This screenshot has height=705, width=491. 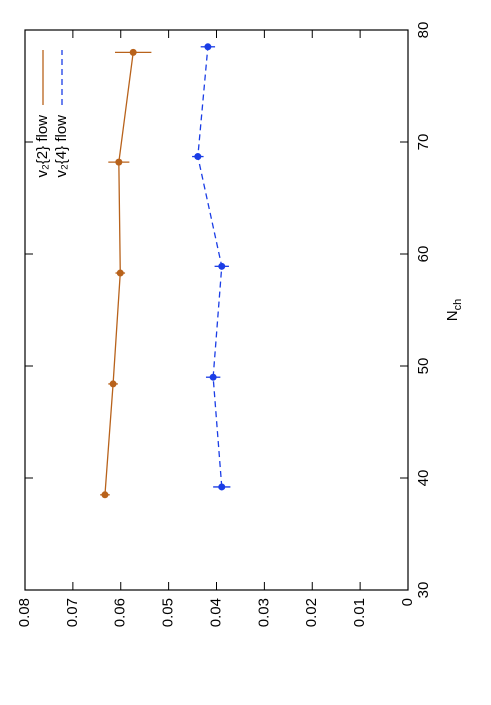 I want to click on x-axis-label-main: N, so click(x=452, y=315).